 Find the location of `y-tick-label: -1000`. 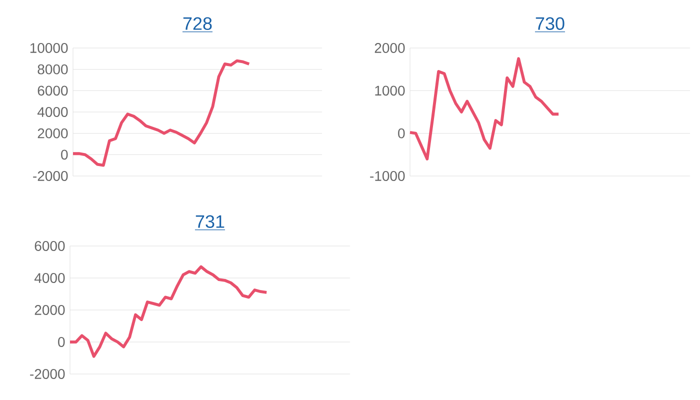

y-tick-label: -1000 is located at coordinates (387, 176).